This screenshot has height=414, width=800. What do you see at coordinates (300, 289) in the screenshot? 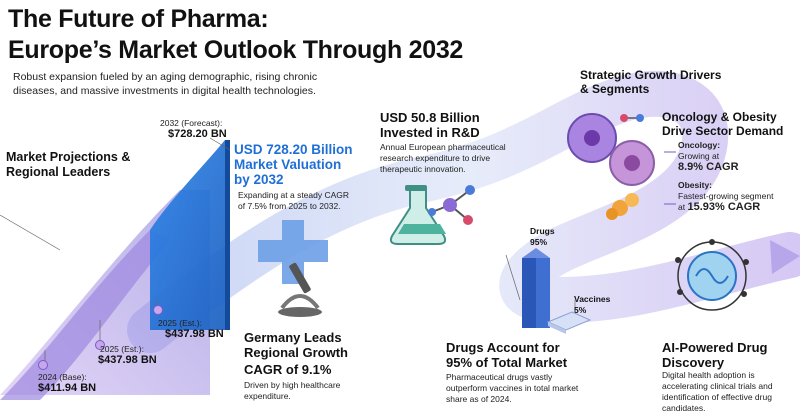
I see `microscope-icon` at bounding box center [300, 289].